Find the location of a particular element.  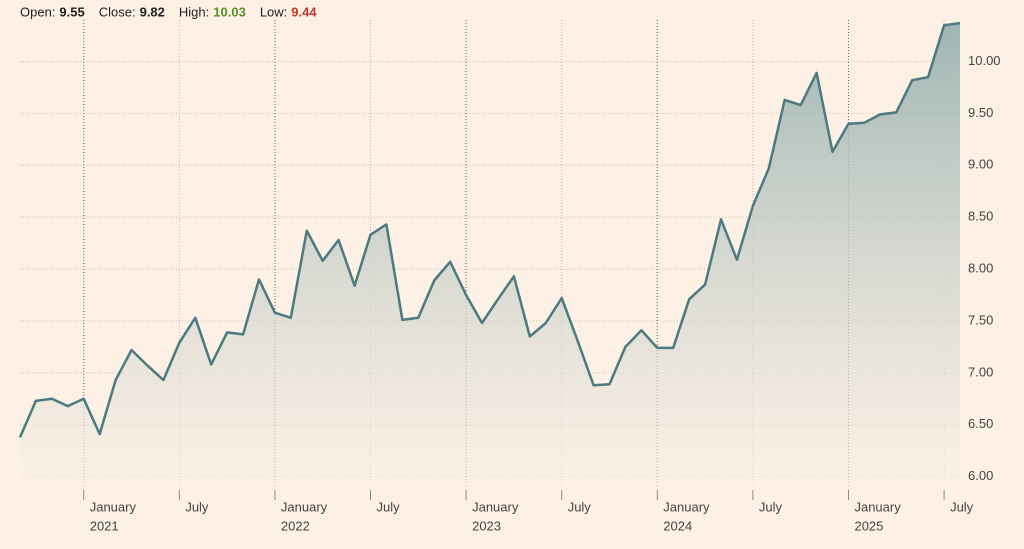

header-value: 9.44 is located at coordinates (304, 11).